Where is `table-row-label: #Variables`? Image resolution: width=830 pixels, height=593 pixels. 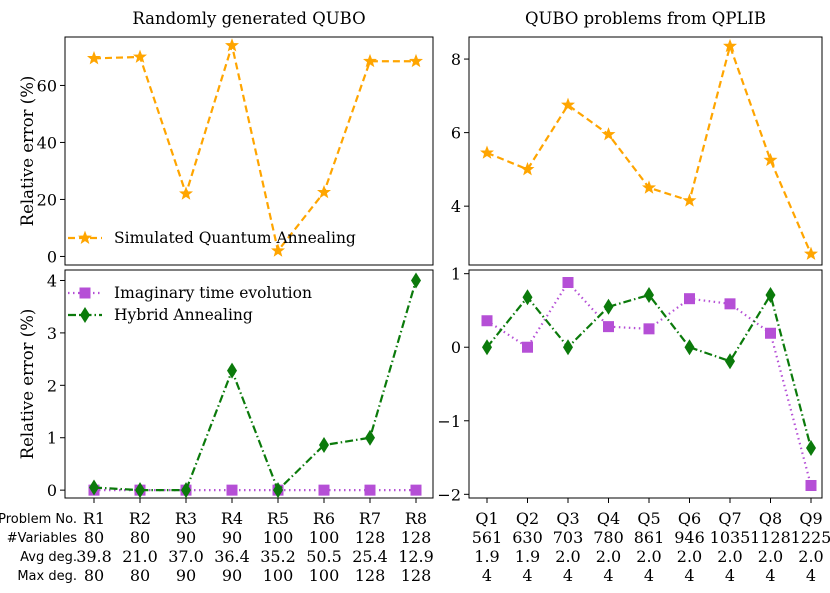 table-row-label: #Variables is located at coordinates (42, 538).